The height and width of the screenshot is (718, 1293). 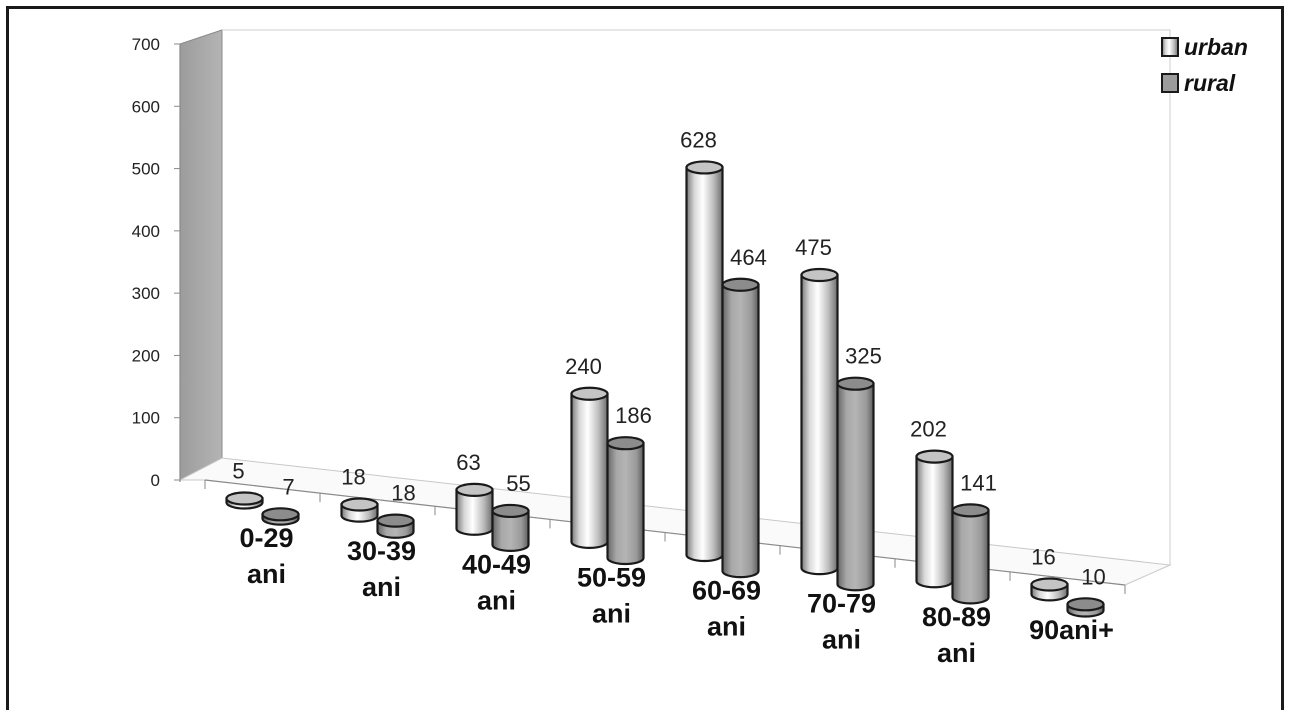 I want to click on y-axis: 0 100 200 300 400 500 600 700, so click(x=156, y=262).